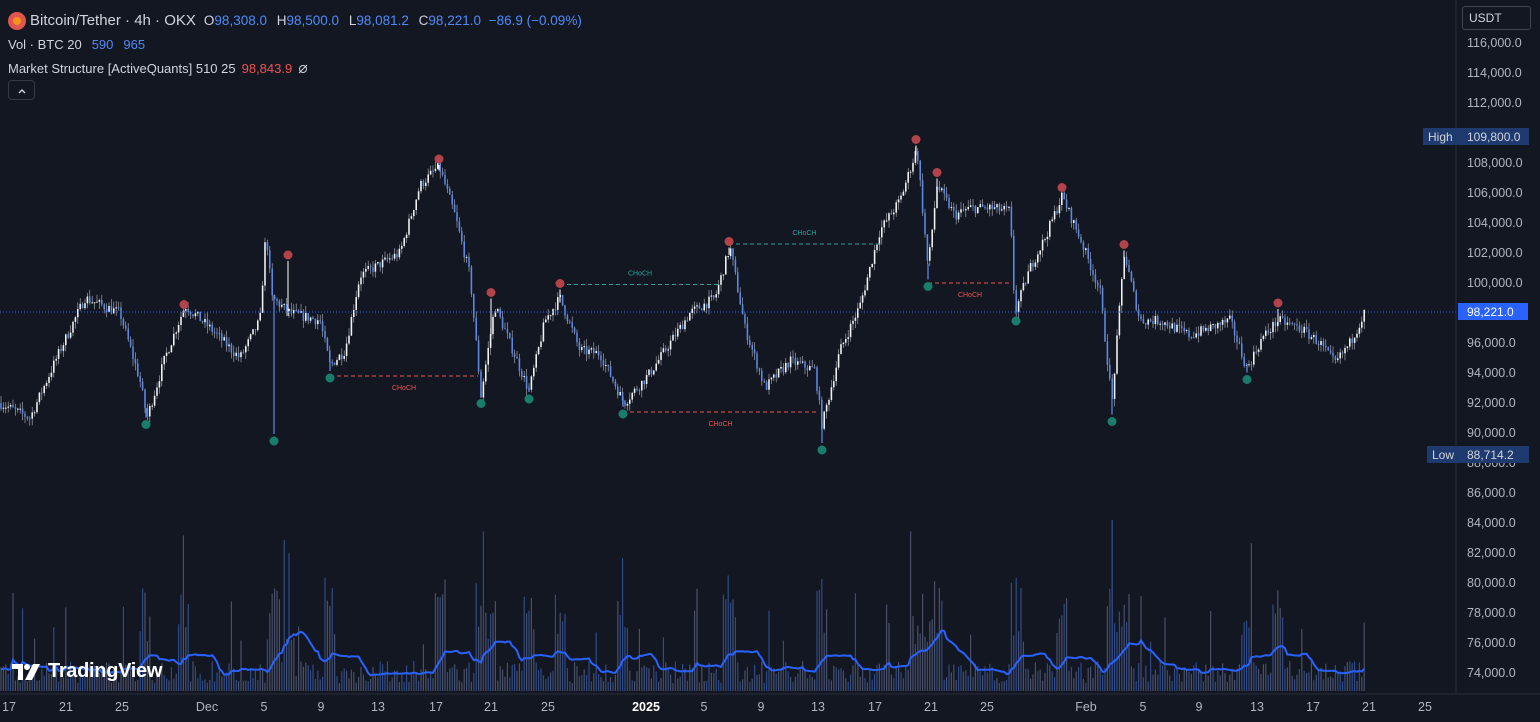  Describe the element at coordinates (1490, 455) in the screenshot. I see `low-value: 88,714.2` at that location.